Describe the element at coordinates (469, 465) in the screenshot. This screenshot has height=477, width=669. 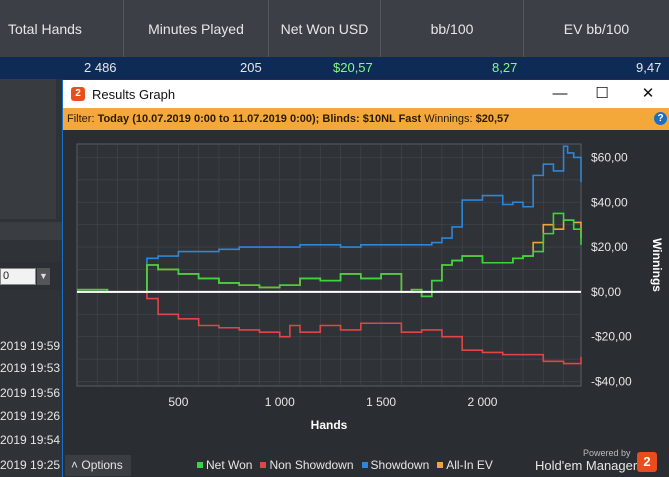
I see `legend-label: All-In EV` at that location.